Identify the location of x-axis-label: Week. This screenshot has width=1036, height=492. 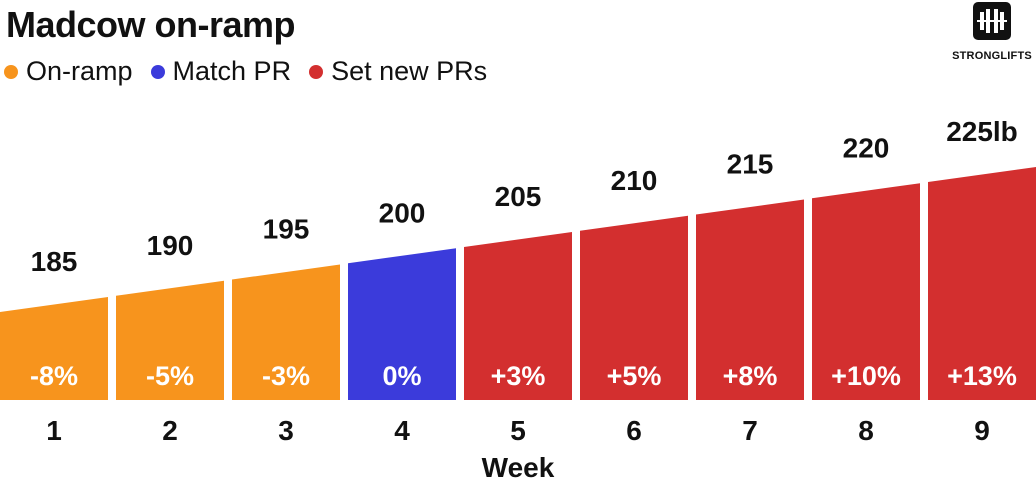
(518, 467).